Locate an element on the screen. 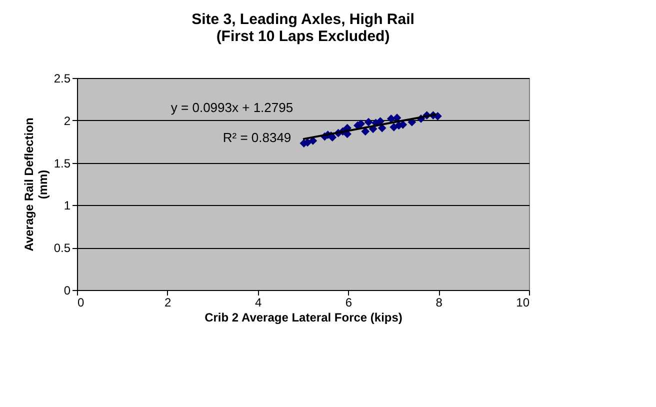 This screenshot has width=656, height=407. y-tick-label: 0 is located at coordinates (67, 291).